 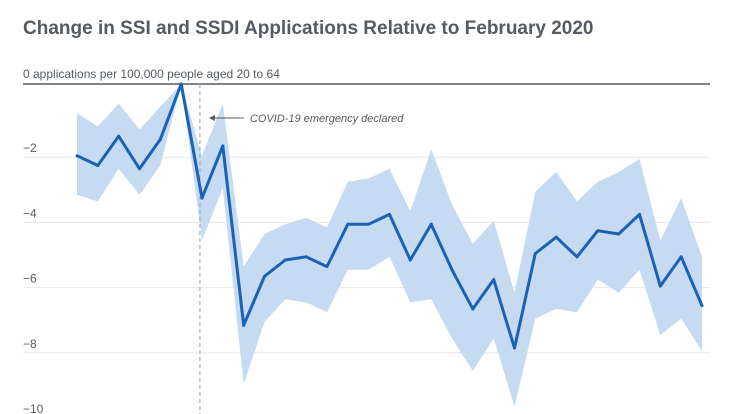 I want to click on y-tick-label: −6, so click(x=30, y=279).